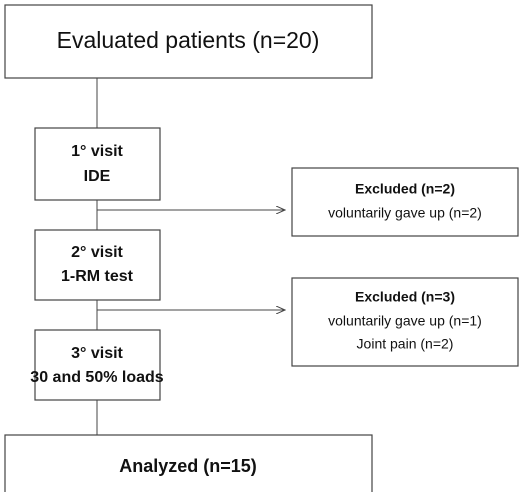 Image resolution: width=523 pixels, height=492 pixels. What do you see at coordinates (97, 176) in the screenshot?
I see `box-label: IDE` at bounding box center [97, 176].